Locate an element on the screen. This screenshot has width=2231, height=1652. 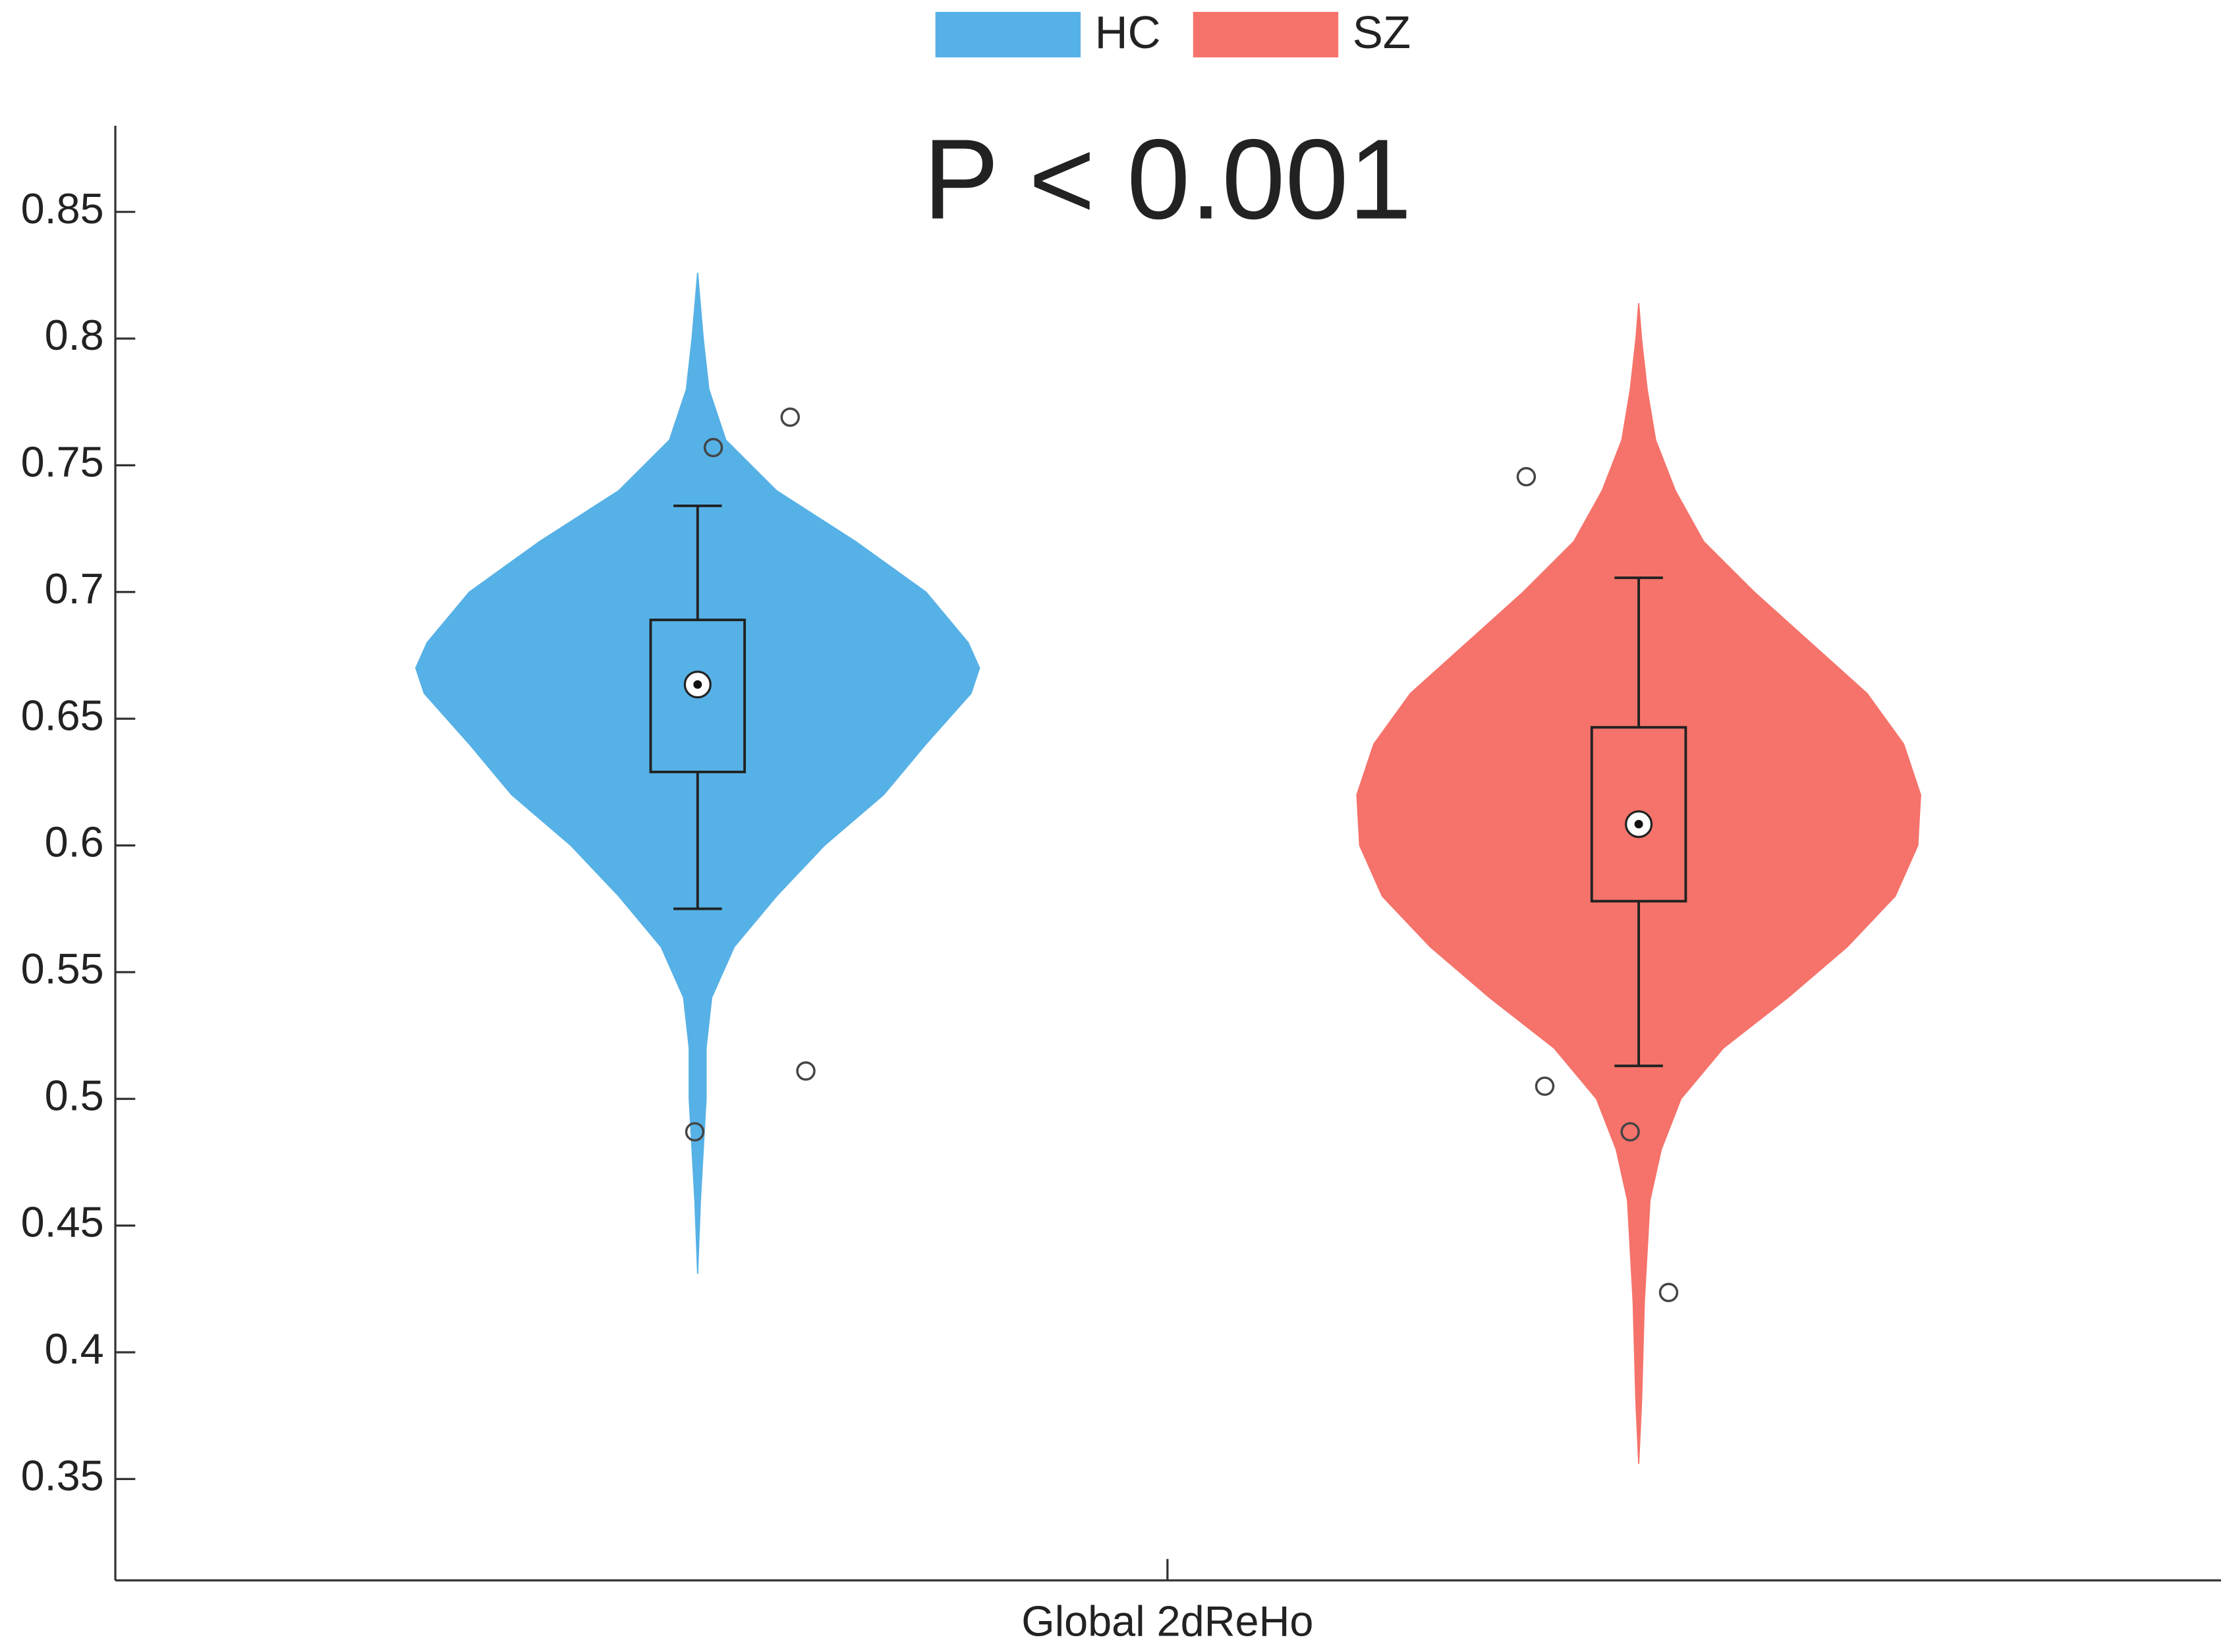
y-tick-label: 0.45 is located at coordinates (63, 1222).